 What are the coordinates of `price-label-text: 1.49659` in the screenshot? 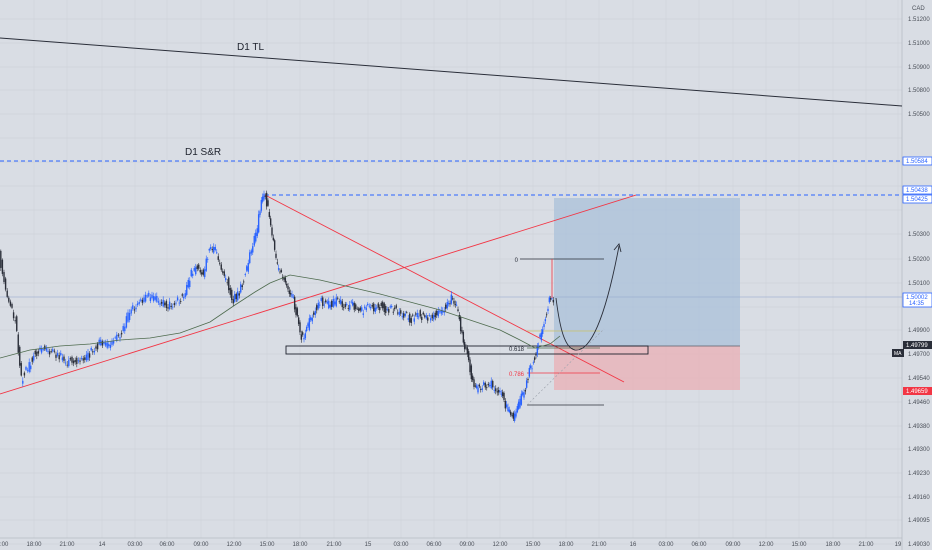 It's located at (917, 392).